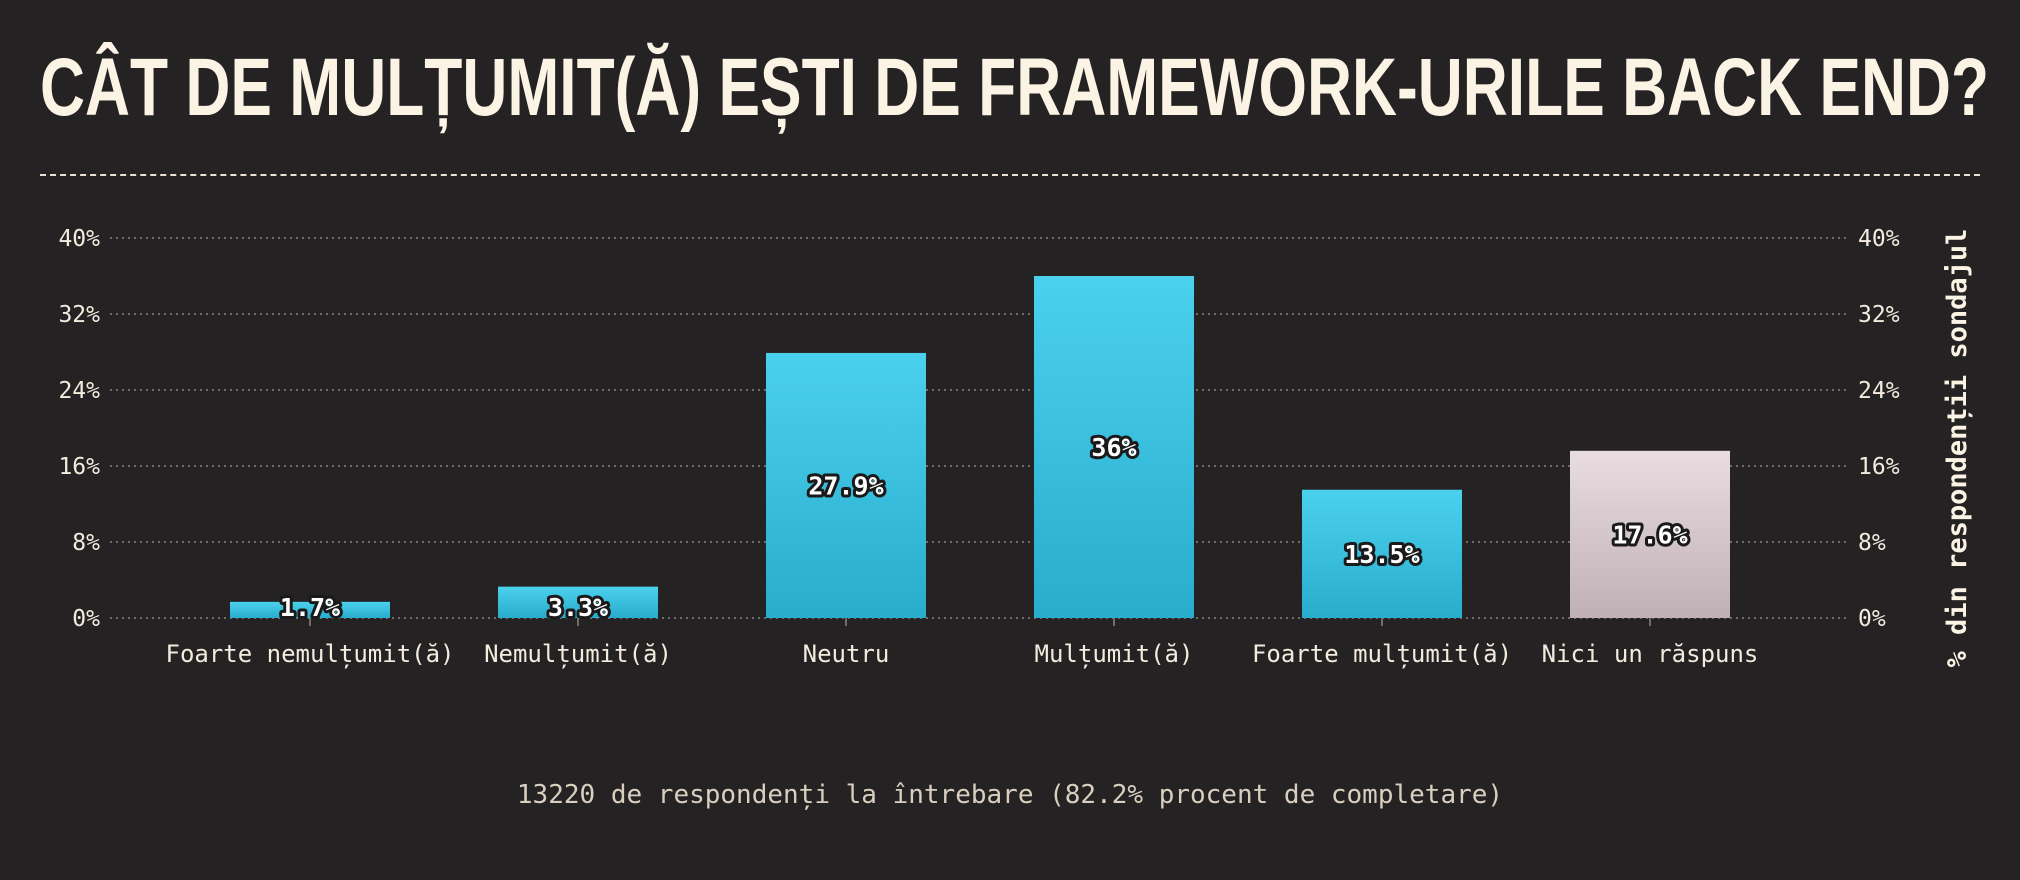  I want to click on y-tick-label: 40%, so click(79, 239).